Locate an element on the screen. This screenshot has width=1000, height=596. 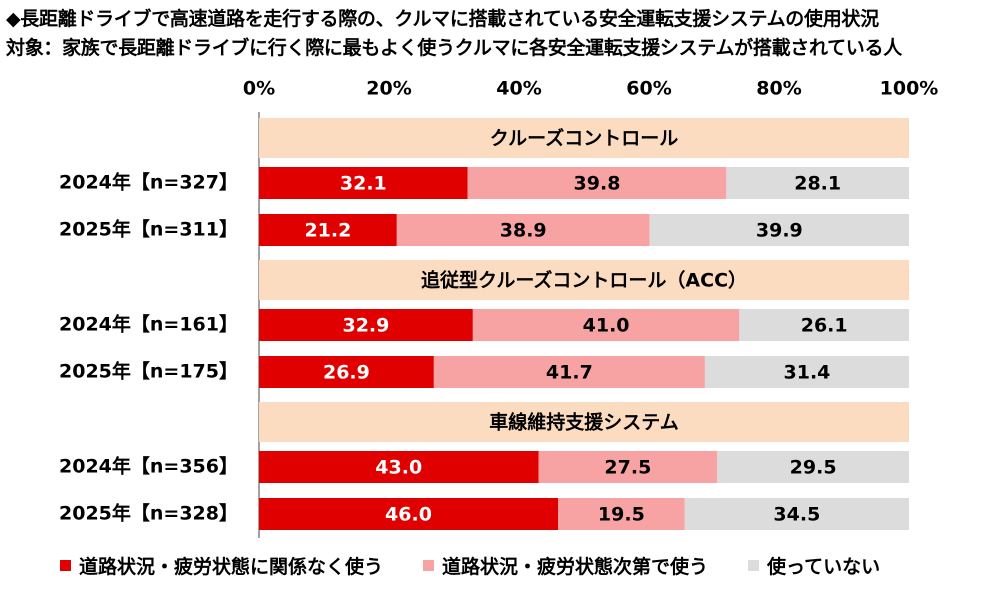
data-label: 46.0 is located at coordinates (408, 515).